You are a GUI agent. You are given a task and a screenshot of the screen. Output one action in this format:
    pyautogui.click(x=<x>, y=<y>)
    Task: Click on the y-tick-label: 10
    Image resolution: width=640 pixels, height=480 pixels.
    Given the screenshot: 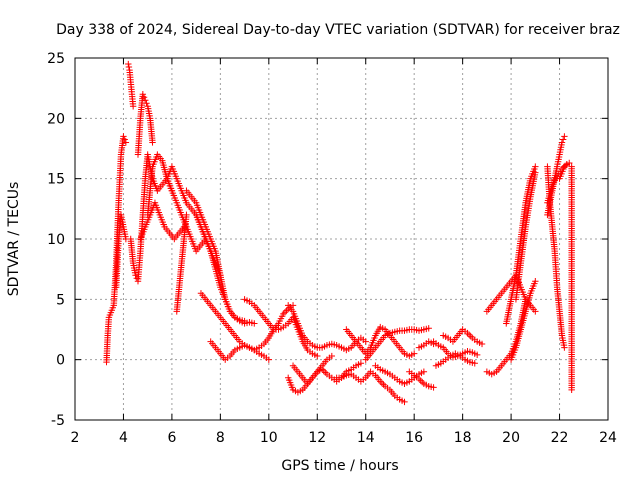 What is the action you would take?
    pyautogui.click(x=56, y=240)
    